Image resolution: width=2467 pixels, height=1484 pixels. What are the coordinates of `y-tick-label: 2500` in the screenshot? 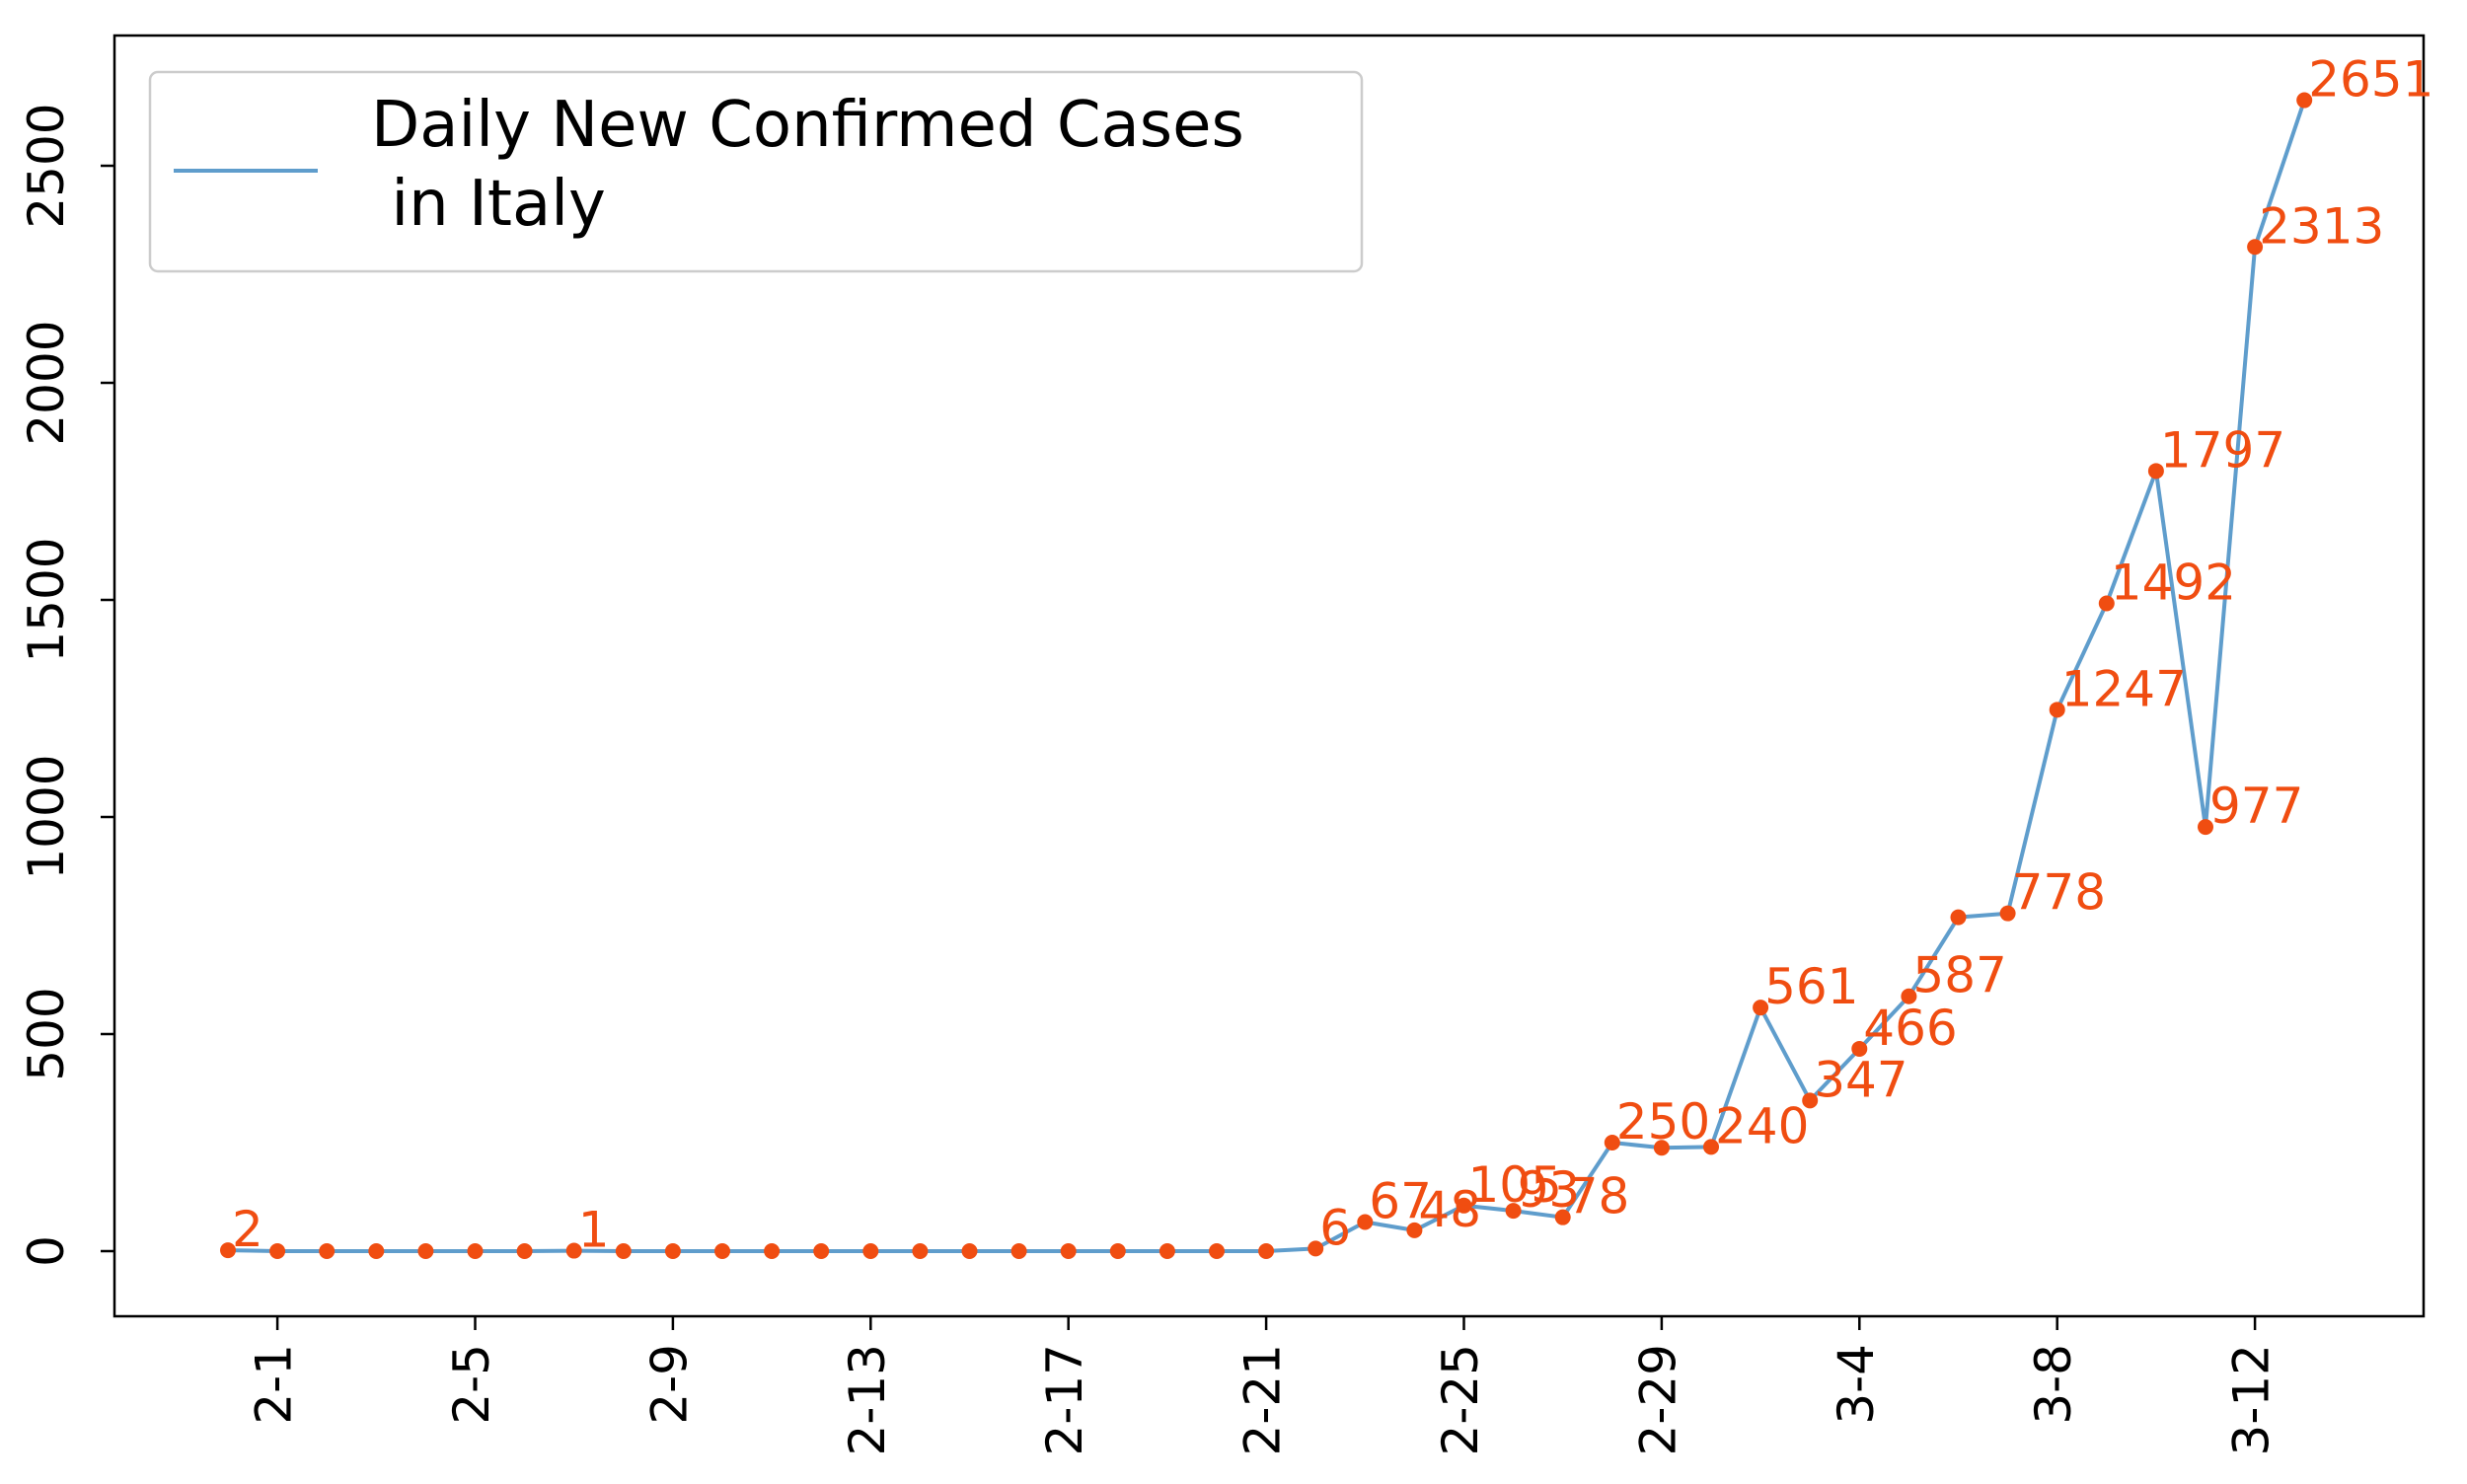 It's located at (46, 165).